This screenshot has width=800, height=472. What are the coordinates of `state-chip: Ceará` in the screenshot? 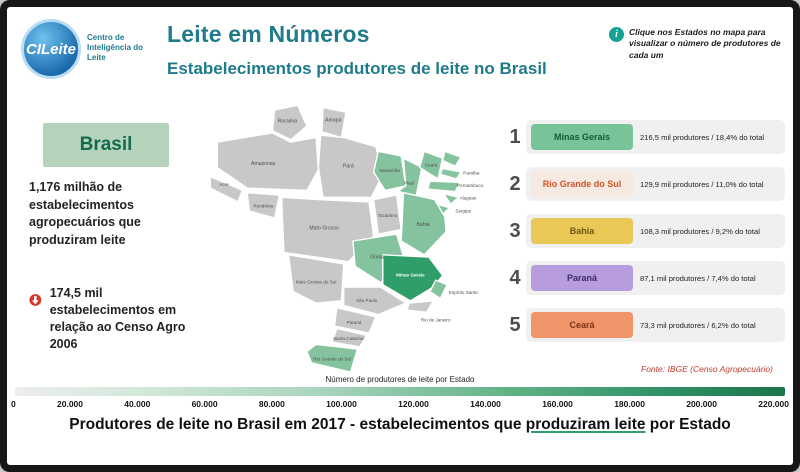 It's located at (582, 325).